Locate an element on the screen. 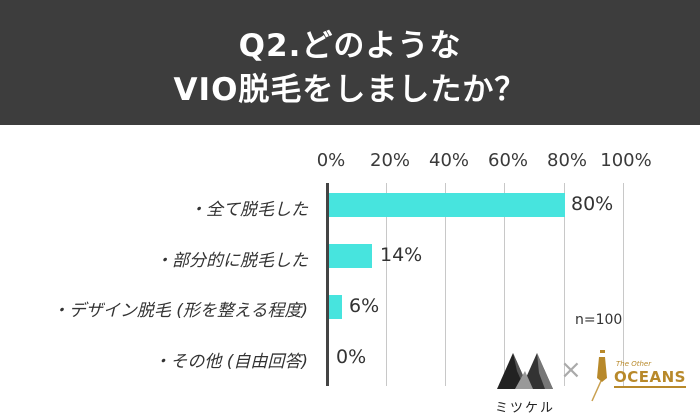 The width and height of the screenshot is (700, 420). category-label: ・その他 (自由回答) is located at coordinates (230, 362).